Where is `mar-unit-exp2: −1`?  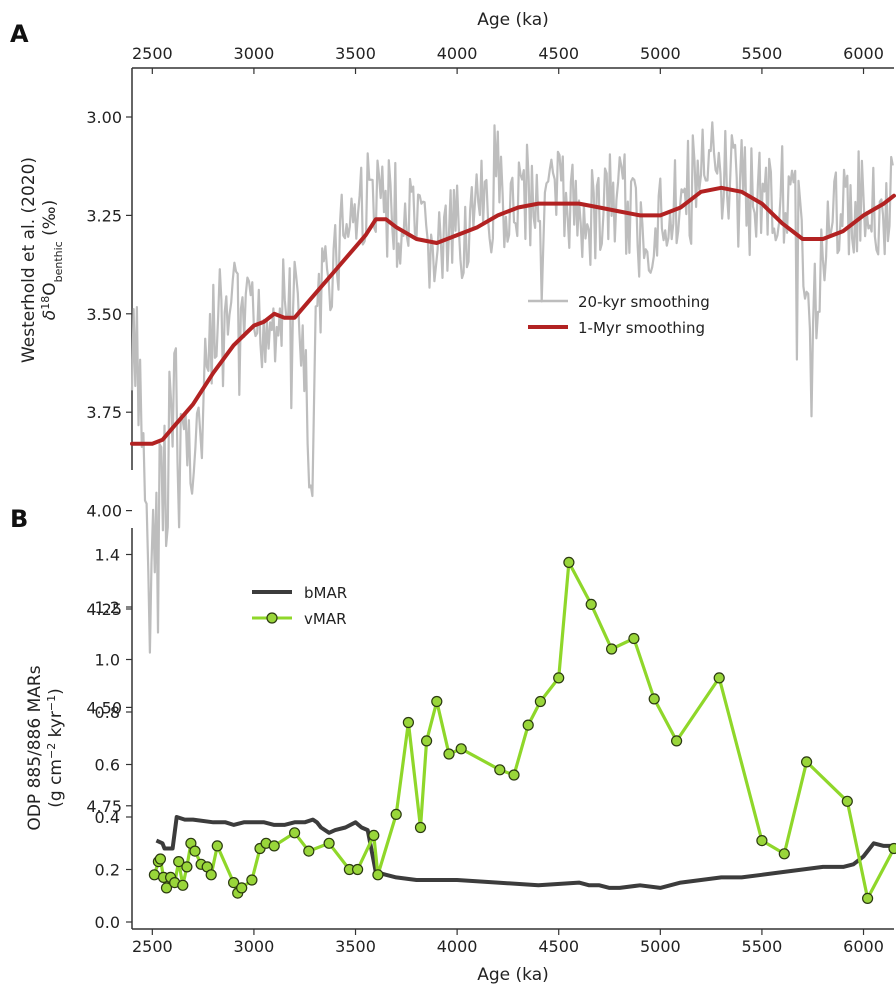
mar-unit-exp2: −1 is located at coordinates (51, 703).